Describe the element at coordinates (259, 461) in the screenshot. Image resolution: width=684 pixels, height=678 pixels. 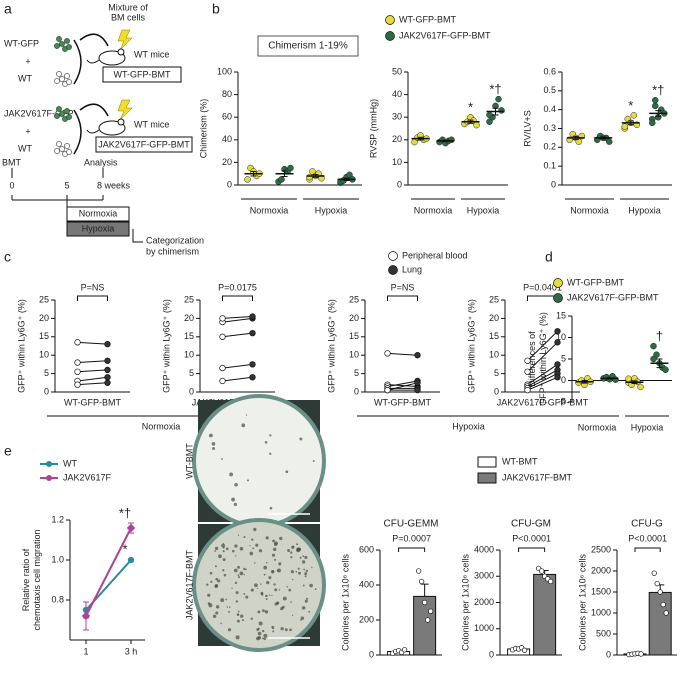
I see `petri-dish` at that location.